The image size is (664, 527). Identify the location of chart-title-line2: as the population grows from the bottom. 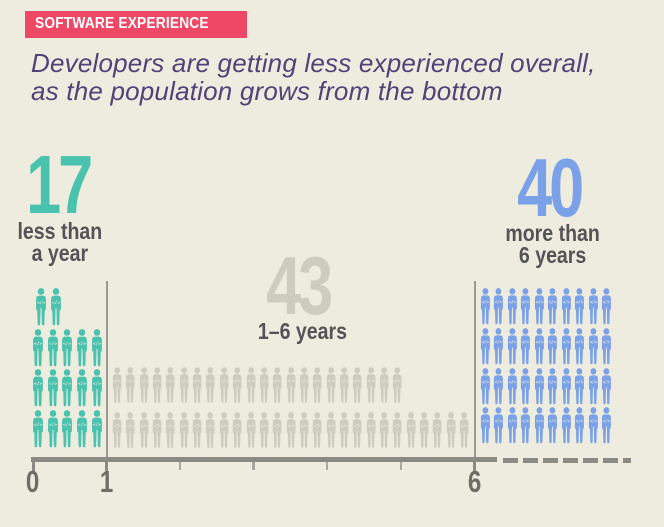
(267, 91).